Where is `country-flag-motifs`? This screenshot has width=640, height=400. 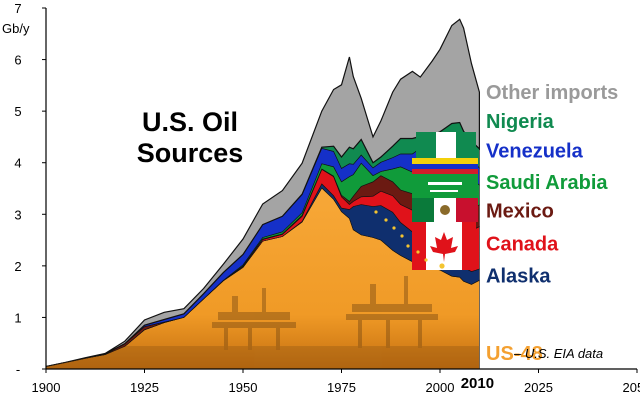
country-flag-motifs is located at coordinates (426, 201).